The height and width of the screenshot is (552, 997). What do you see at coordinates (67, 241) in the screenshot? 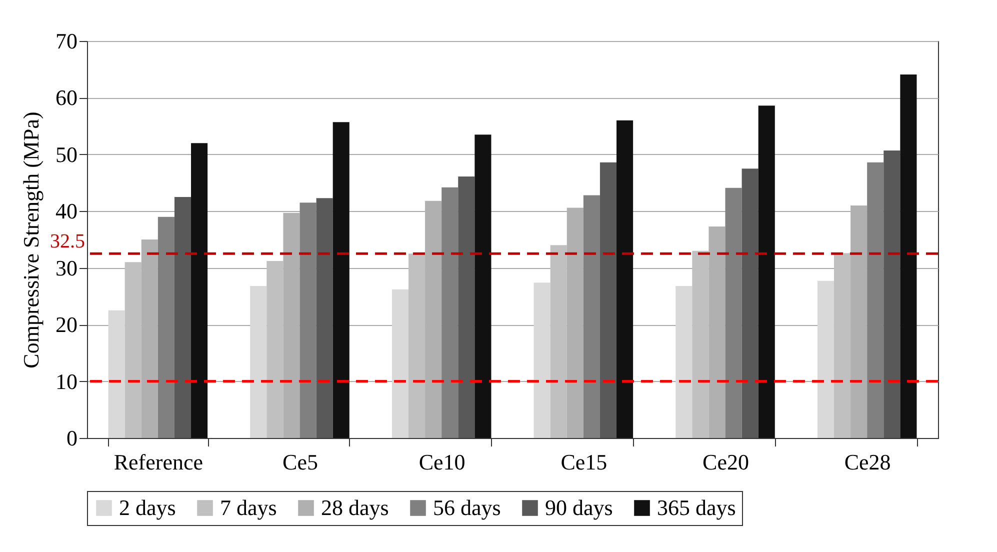
I see `ref-line-label: 32.5` at bounding box center [67, 241].